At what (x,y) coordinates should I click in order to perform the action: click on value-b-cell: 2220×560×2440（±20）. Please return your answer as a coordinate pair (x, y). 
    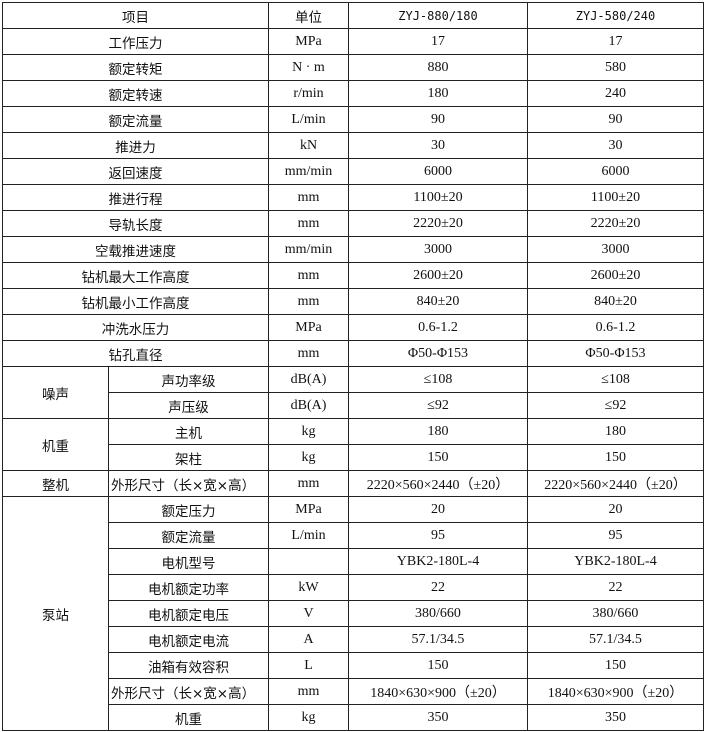
    Looking at the image, I should click on (615, 483).